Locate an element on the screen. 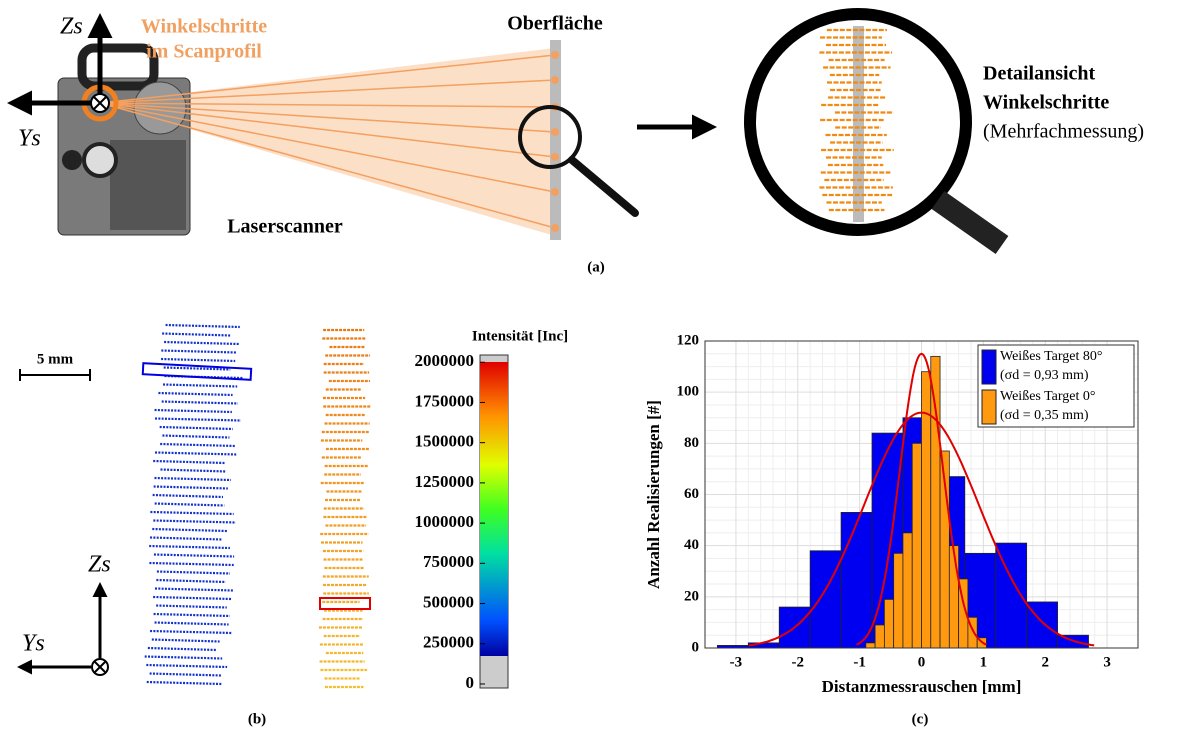 The width and height of the screenshot is (1193, 735). y-tick-label: 40 is located at coordinates (691, 545).